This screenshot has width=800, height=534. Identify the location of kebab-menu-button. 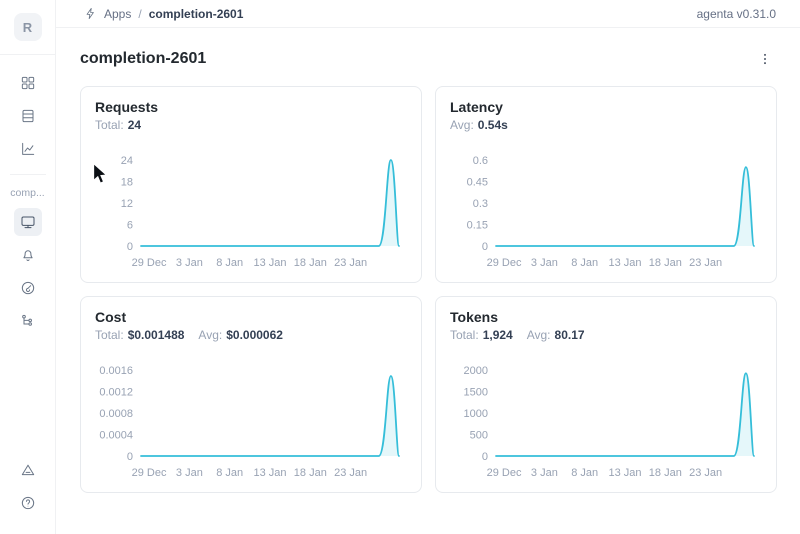
(765, 59).